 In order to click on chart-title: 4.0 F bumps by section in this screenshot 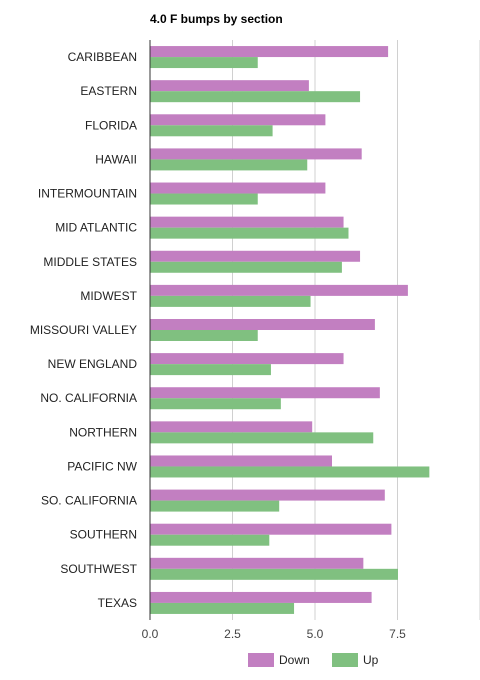, I will do `click(216, 19)`.